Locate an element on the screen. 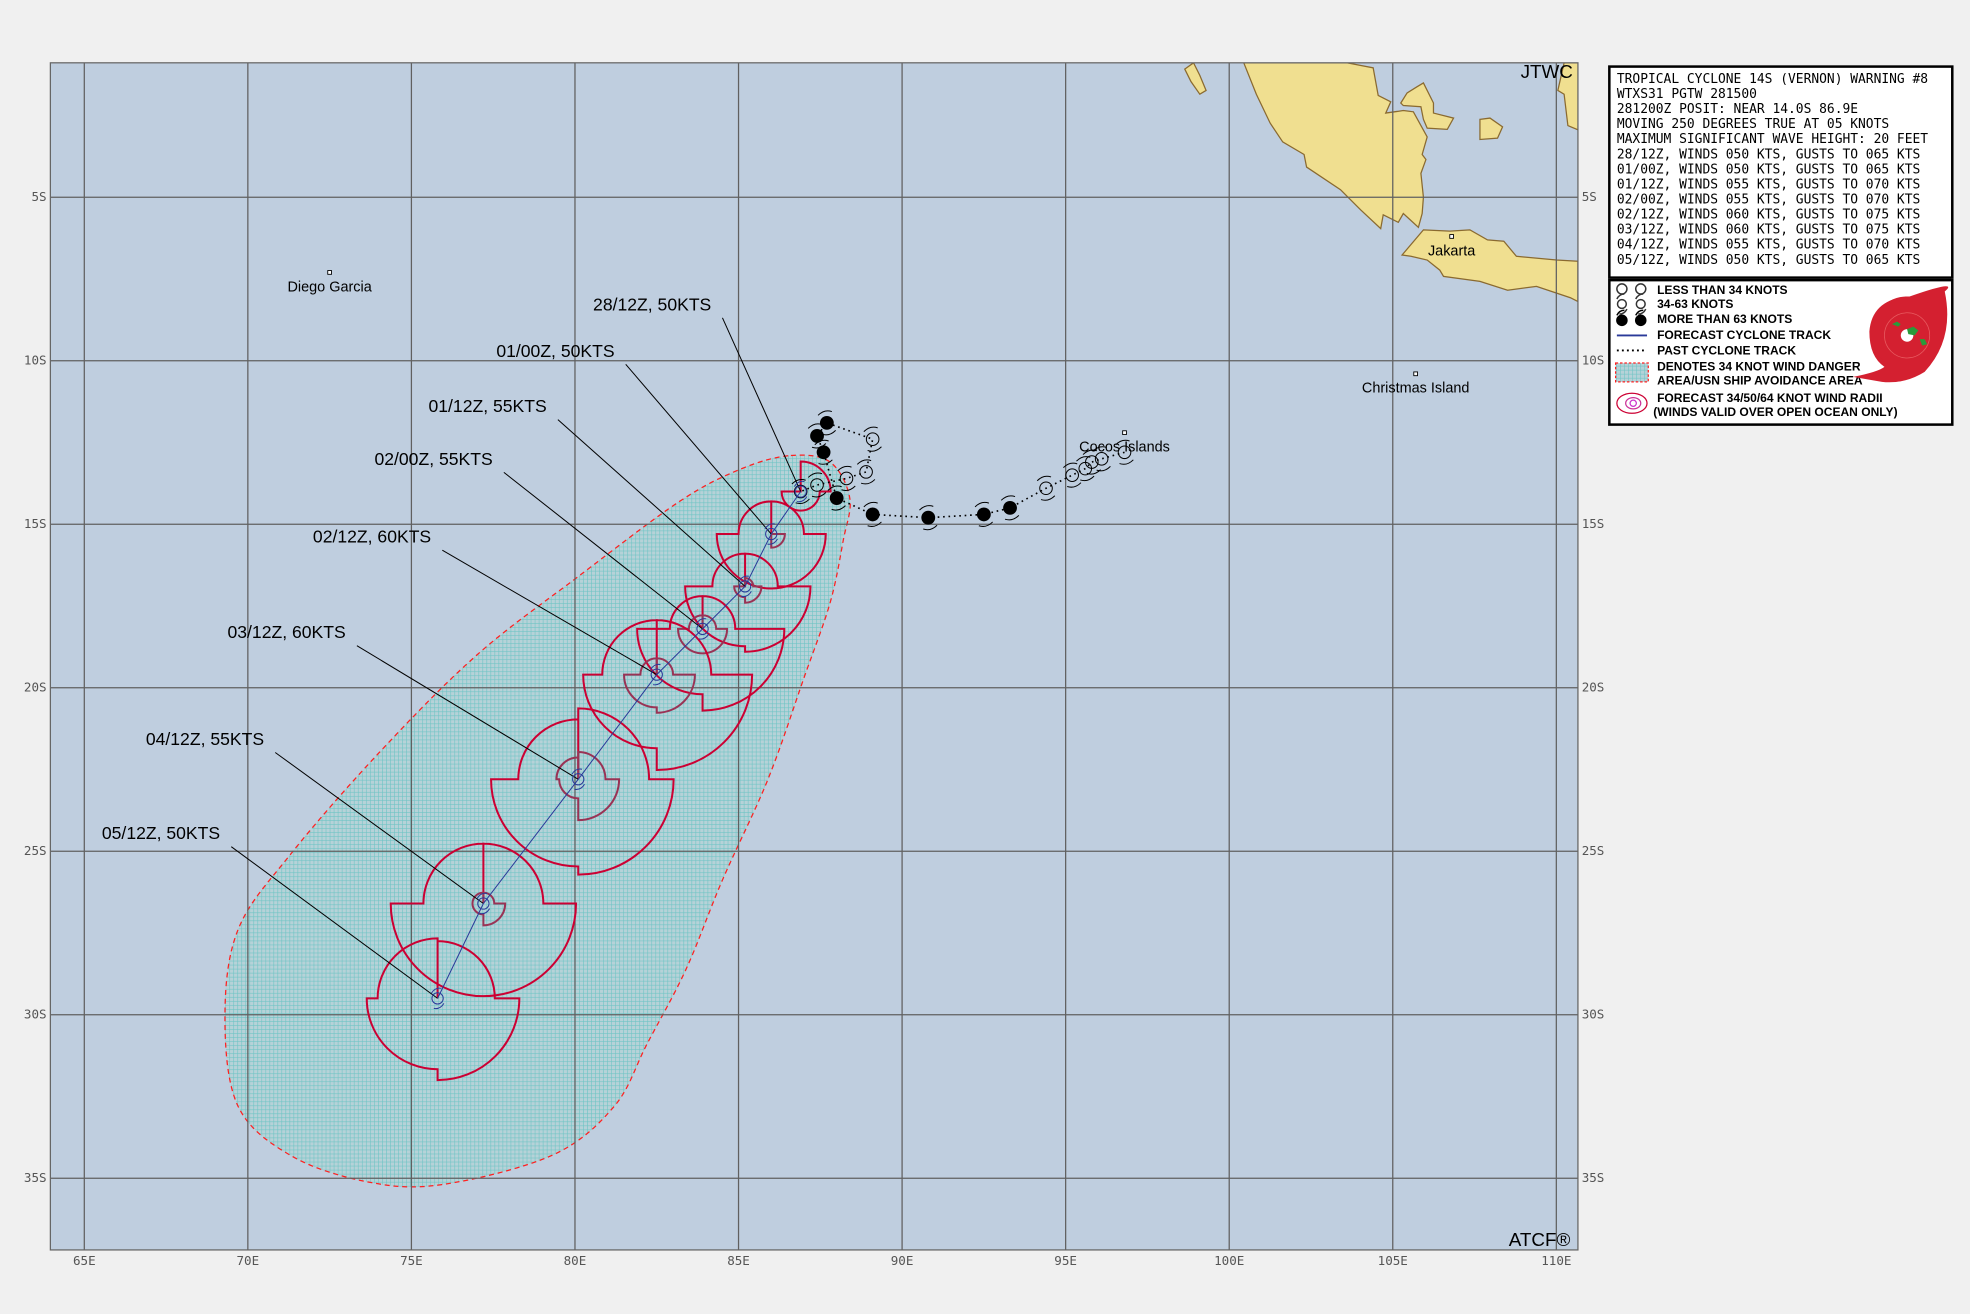 This screenshot has height=1314, width=1970. forecast-label: 04/12Z, 55KTS is located at coordinates (205, 739).